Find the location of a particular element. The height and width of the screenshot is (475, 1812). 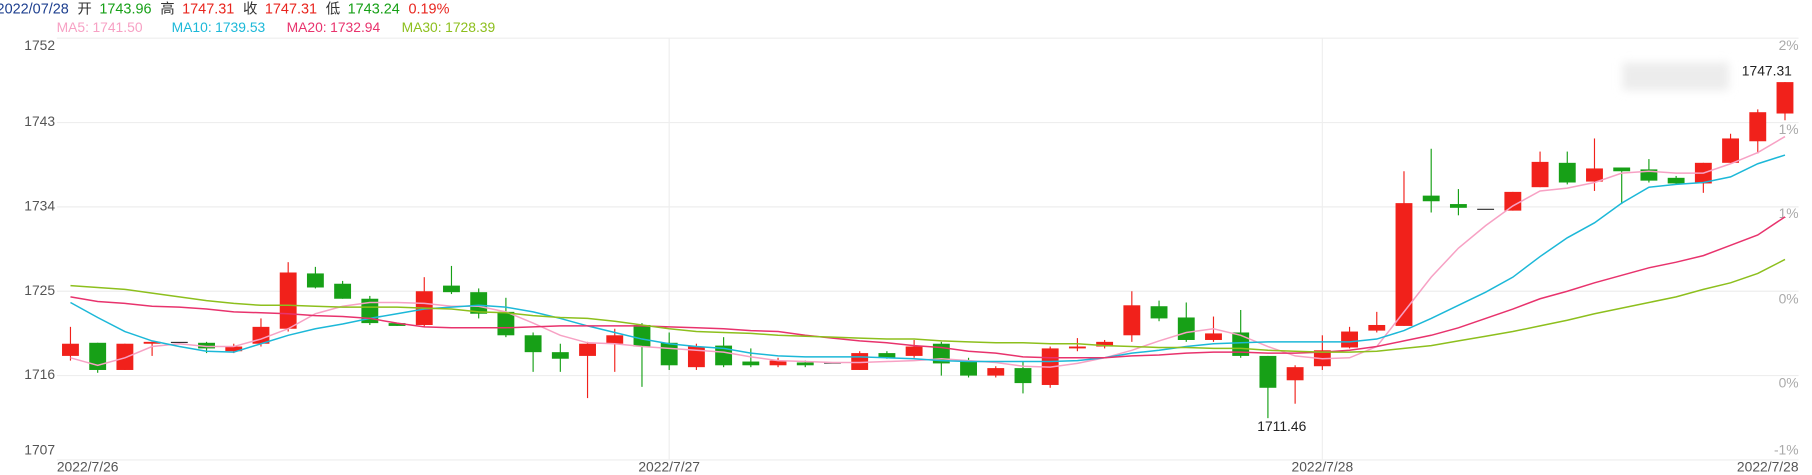

legend-entry: MA5: 1741.50 is located at coordinates (100, 26).